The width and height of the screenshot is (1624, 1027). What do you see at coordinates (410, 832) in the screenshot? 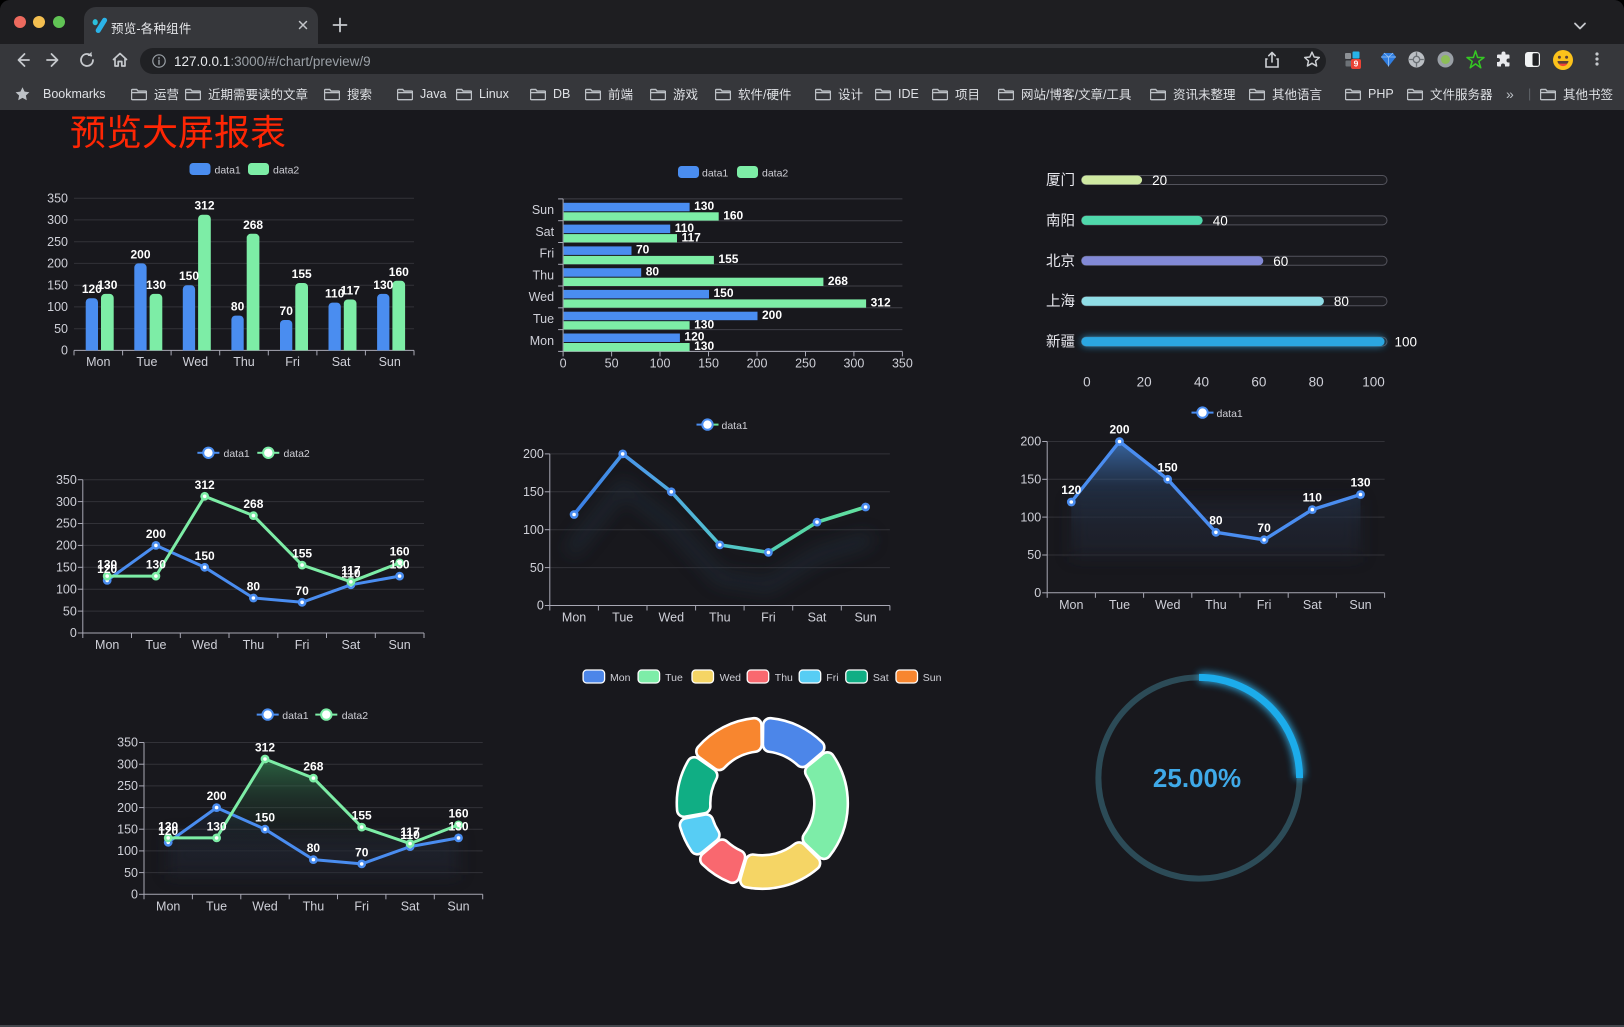
I see `svg-text: 117` at bounding box center [410, 832].